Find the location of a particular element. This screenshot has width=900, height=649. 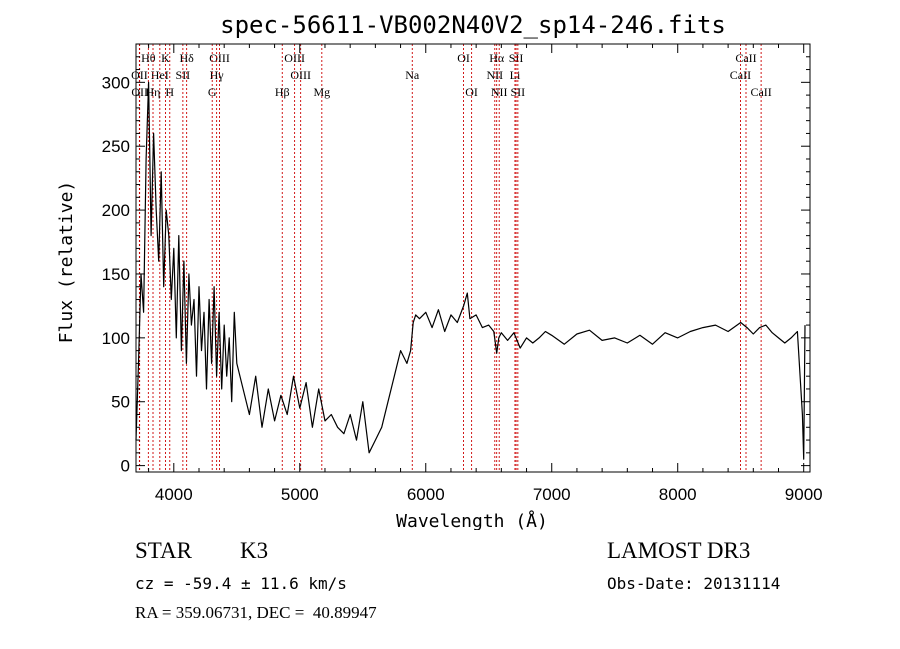

sky-coordinates: RA = 359.06731, DEC = 40.89947 is located at coordinates (256, 612).